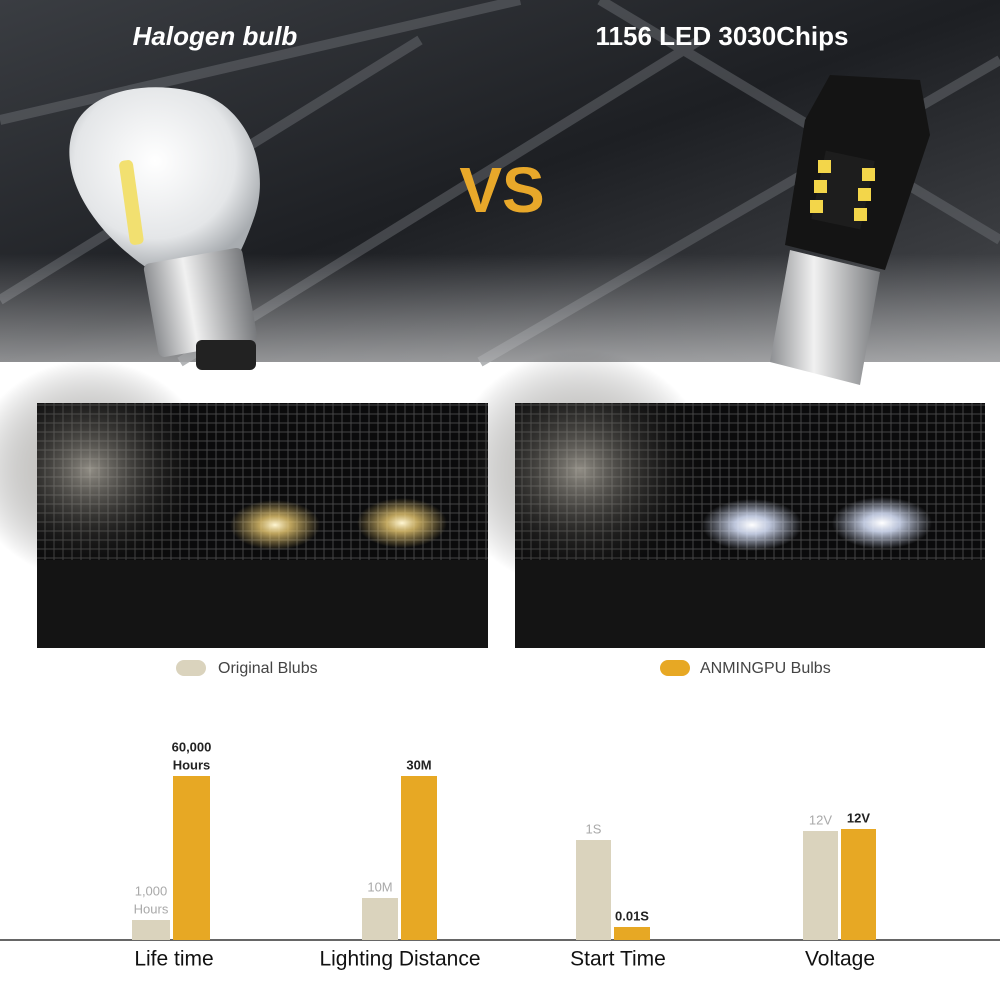 Image resolution: width=1000 pixels, height=1000 pixels. I want to click on legend-swatch-anmingpu, so click(675, 668).